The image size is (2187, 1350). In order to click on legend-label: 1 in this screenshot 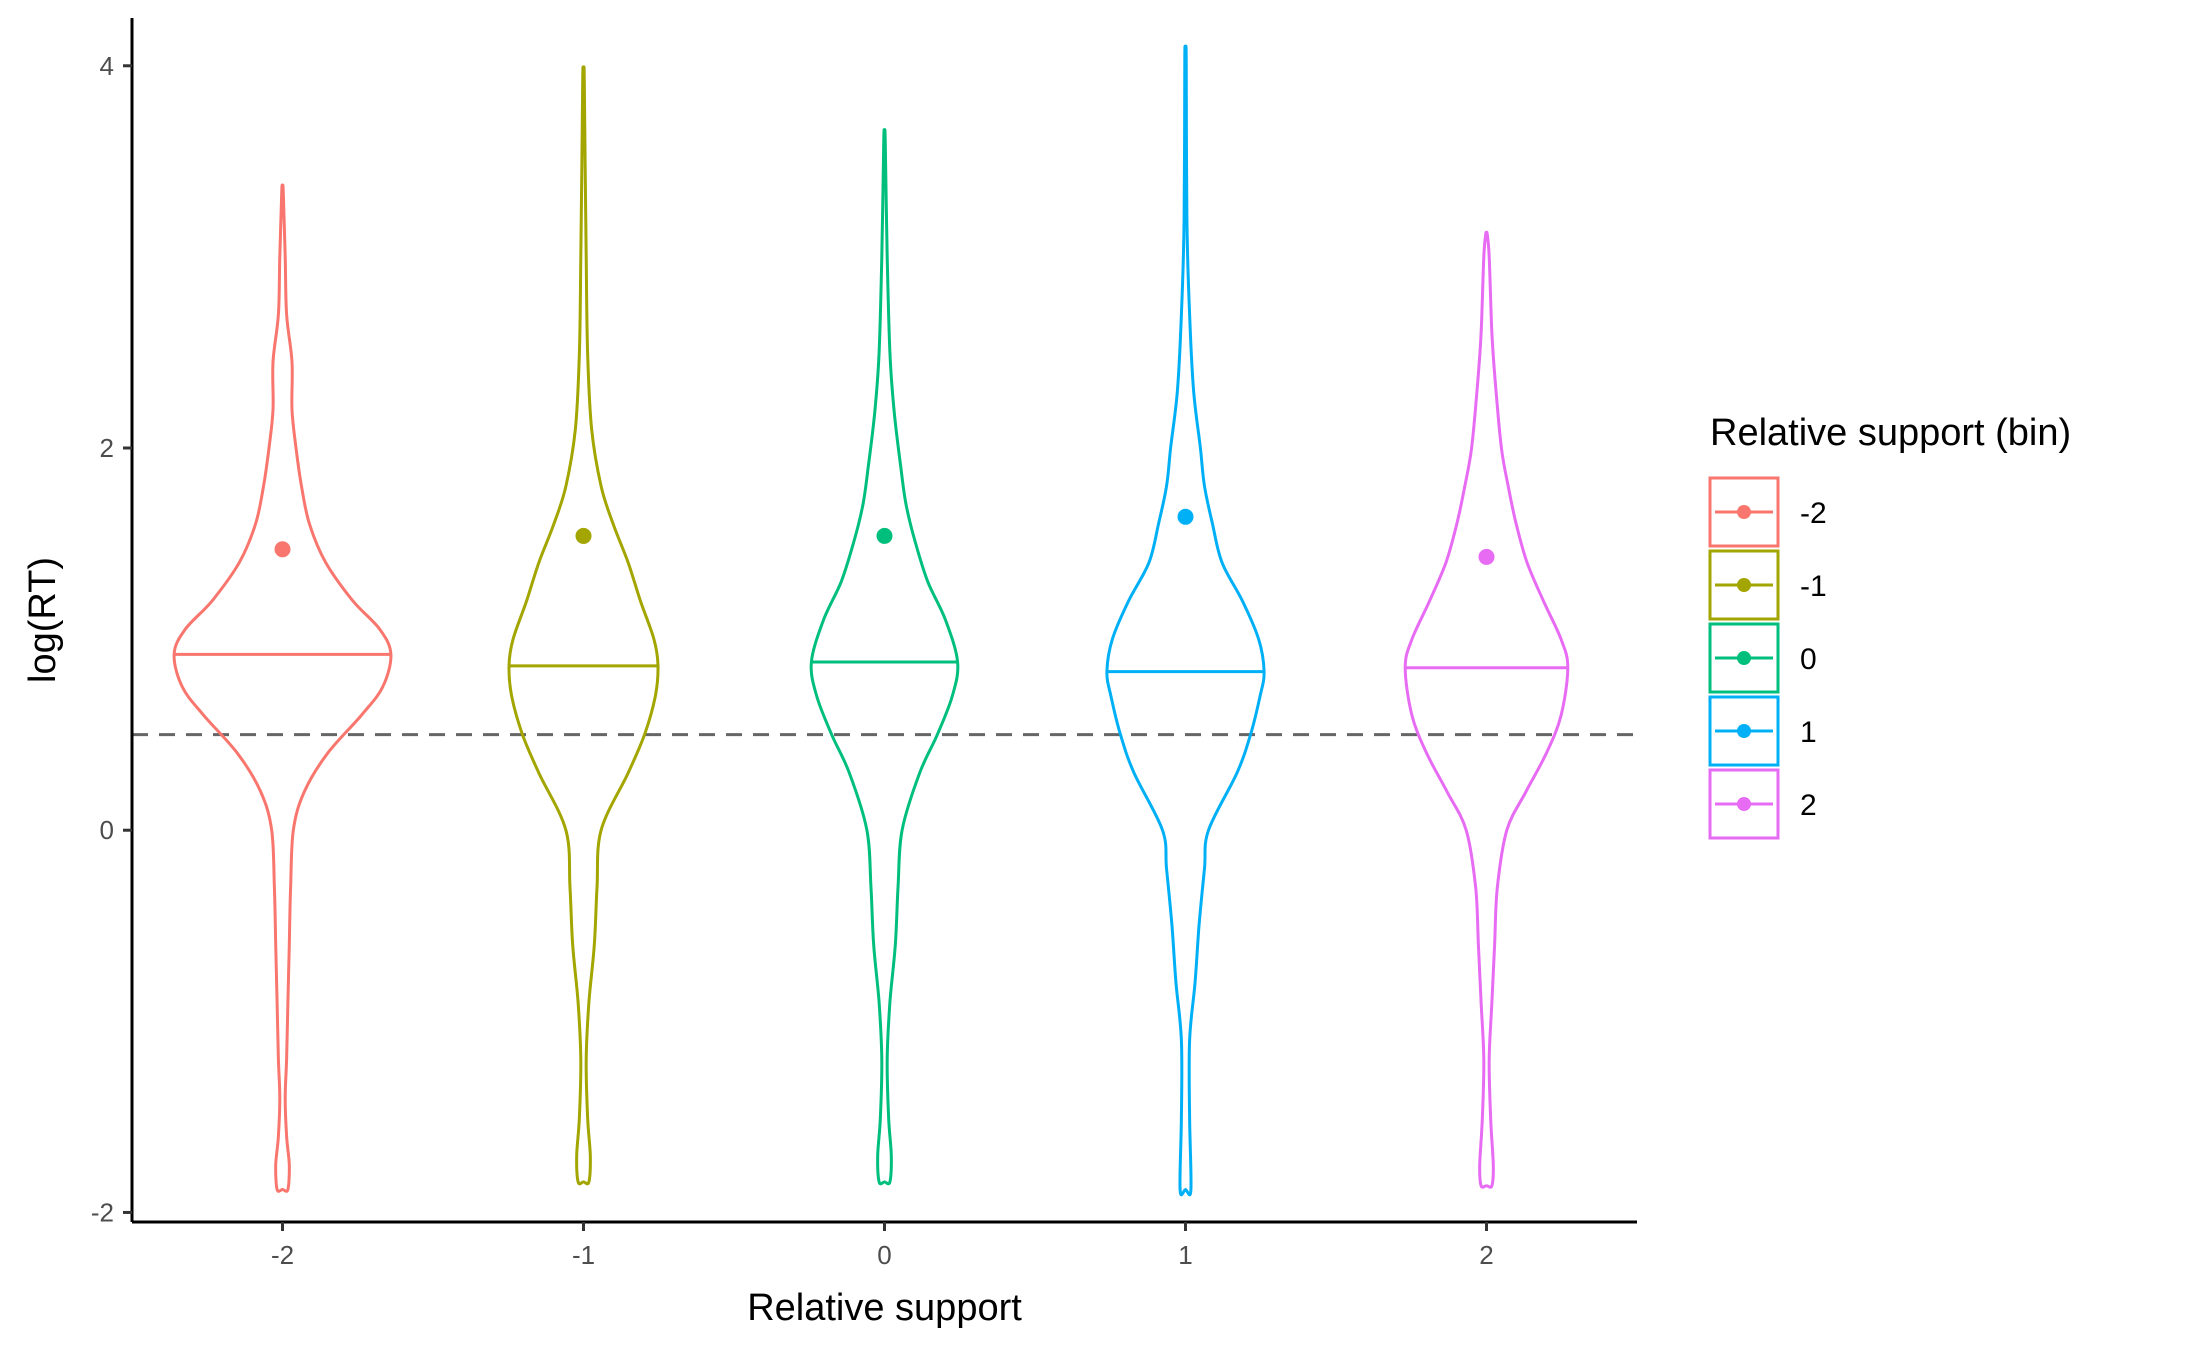, I will do `click(1808, 732)`.